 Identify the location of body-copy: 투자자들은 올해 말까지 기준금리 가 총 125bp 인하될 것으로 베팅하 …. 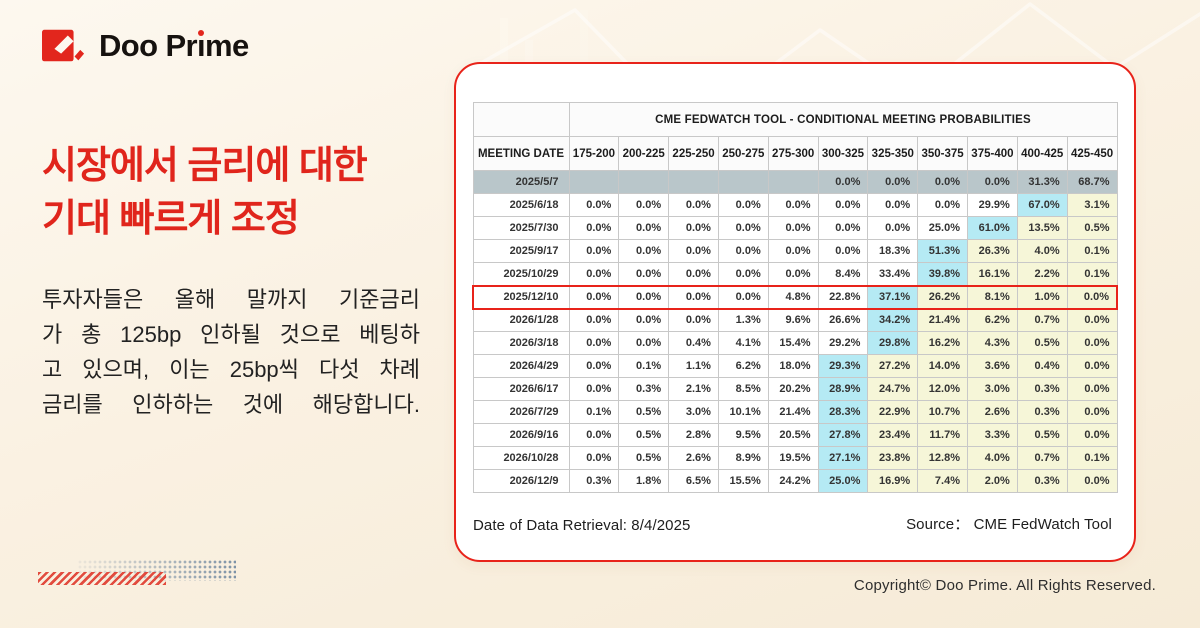
(231, 352).